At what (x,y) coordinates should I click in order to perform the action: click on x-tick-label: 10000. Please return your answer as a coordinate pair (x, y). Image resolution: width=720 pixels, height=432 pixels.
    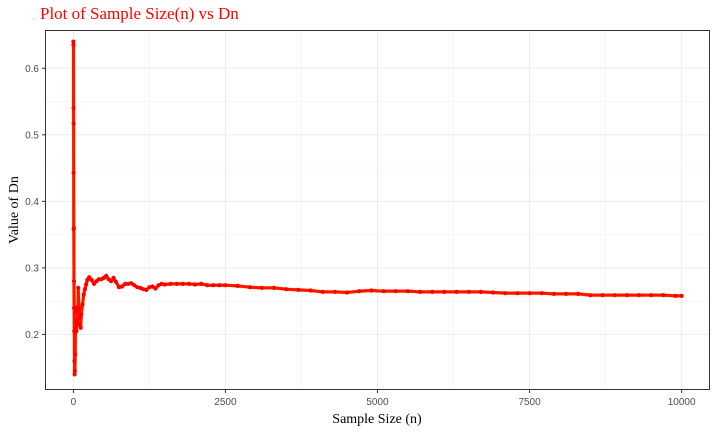
    Looking at the image, I should click on (682, 402).